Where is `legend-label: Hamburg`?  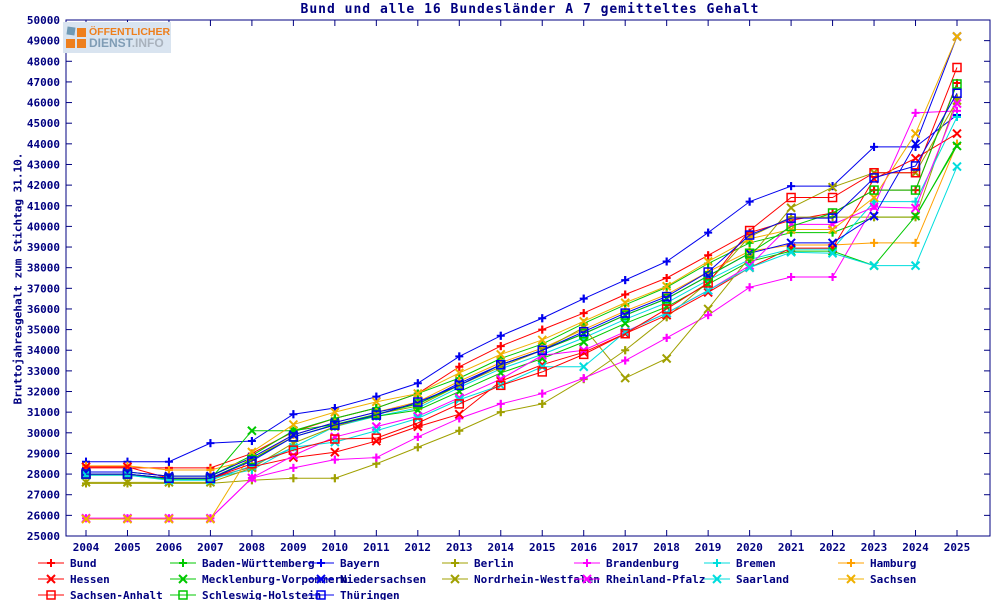 legend-label: Hamburg is located at coordinates (893, 563).